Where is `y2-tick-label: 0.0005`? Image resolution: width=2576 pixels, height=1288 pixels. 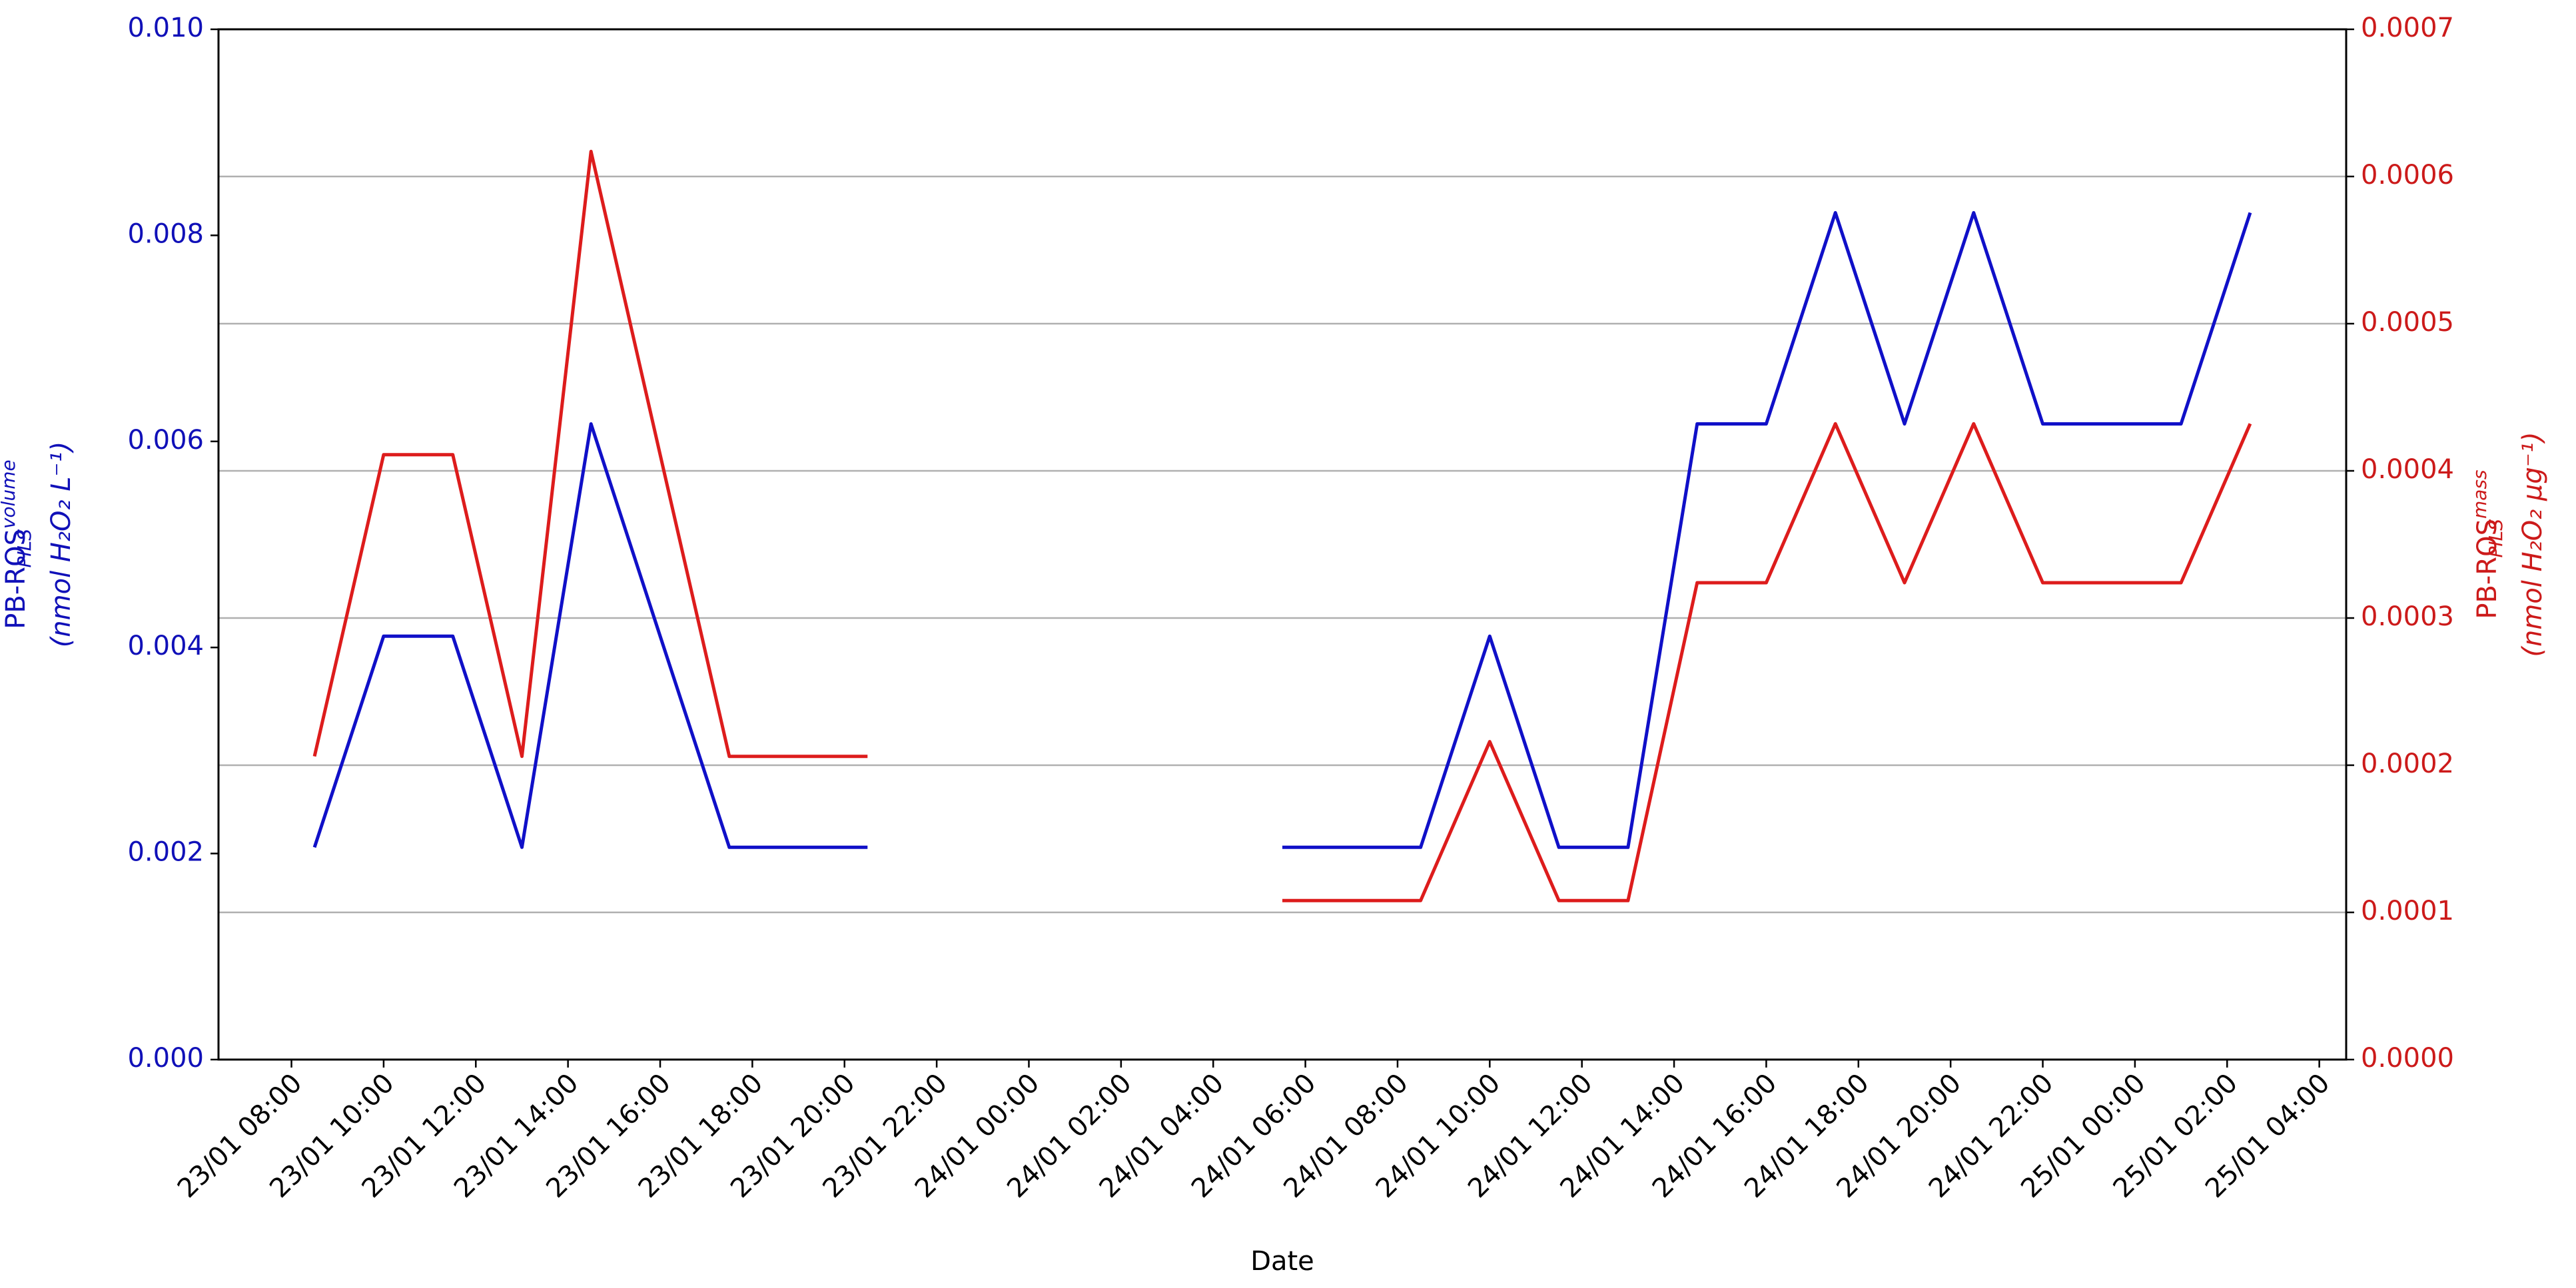 y2-tick-label: 0.0005 is located at coordinates (2407, 322).